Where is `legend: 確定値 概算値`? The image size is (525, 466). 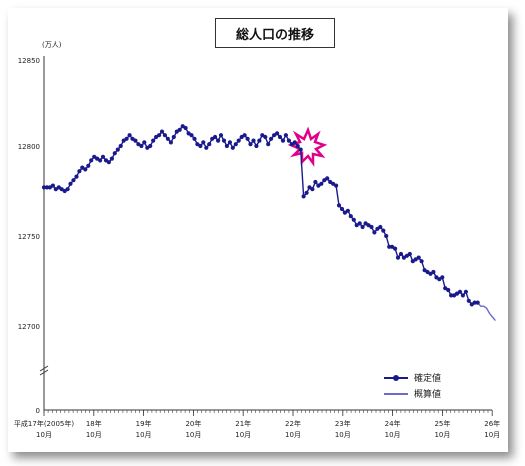
legend: 確定値 概算値 is located at coordinates (412, 386).